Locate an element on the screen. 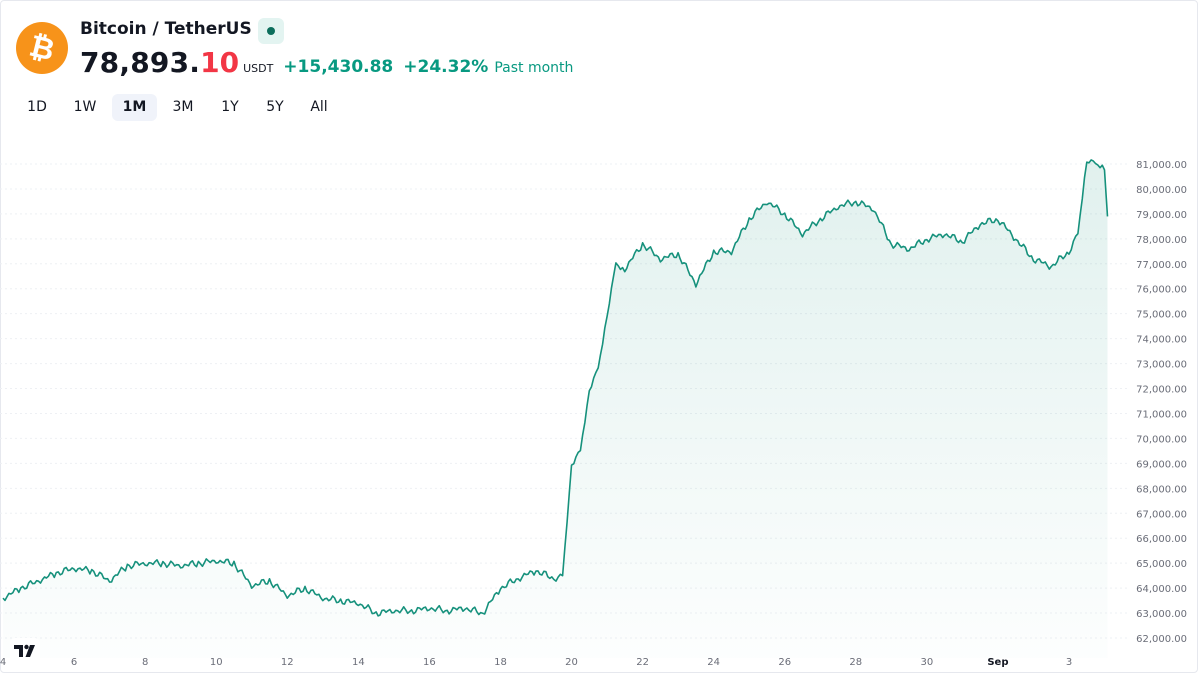  y-tick-label: 75,000.00 is located at coordinates (1161, 315).